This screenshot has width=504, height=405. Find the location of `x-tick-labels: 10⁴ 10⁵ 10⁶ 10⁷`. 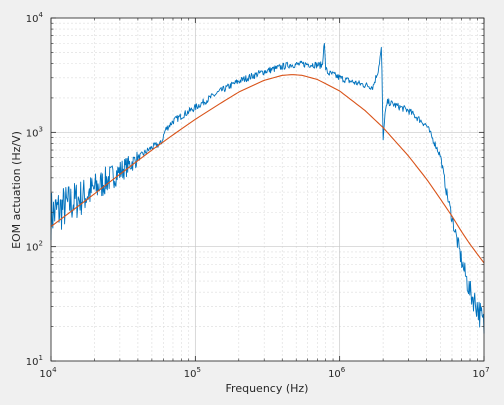

x-tick-labels: 10⁴ 10⁵ 10⁶ 10⁷ is located at coordinates (264, 373).